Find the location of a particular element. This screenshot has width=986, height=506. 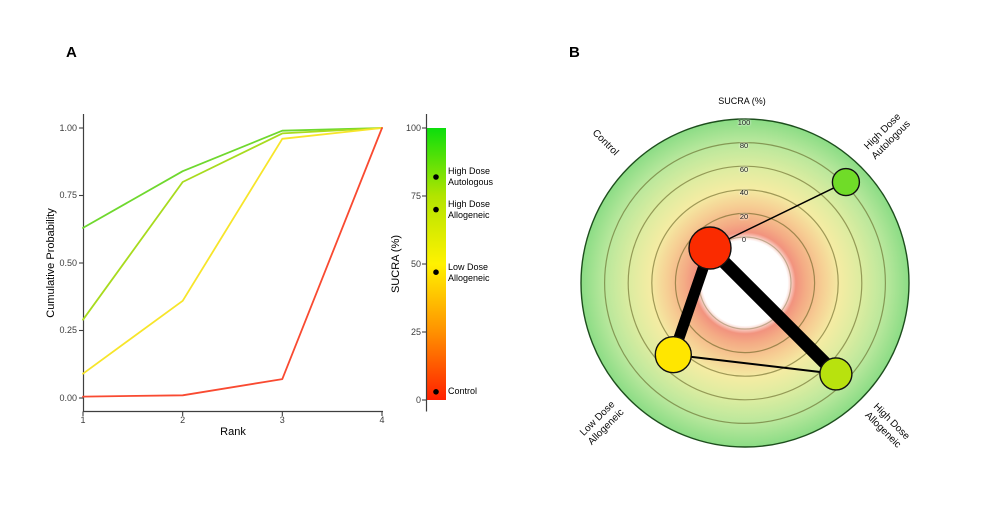

panel-a-letter: A is located at coordinates (71, 52).